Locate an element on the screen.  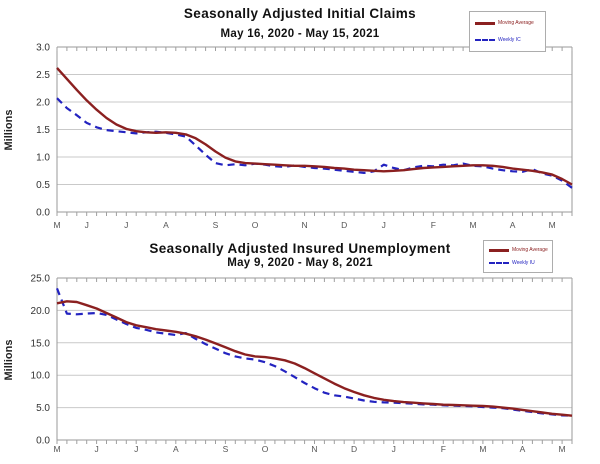
legend-entry-weekly-ic: Weekly IC is located at coordinates (507, 40).